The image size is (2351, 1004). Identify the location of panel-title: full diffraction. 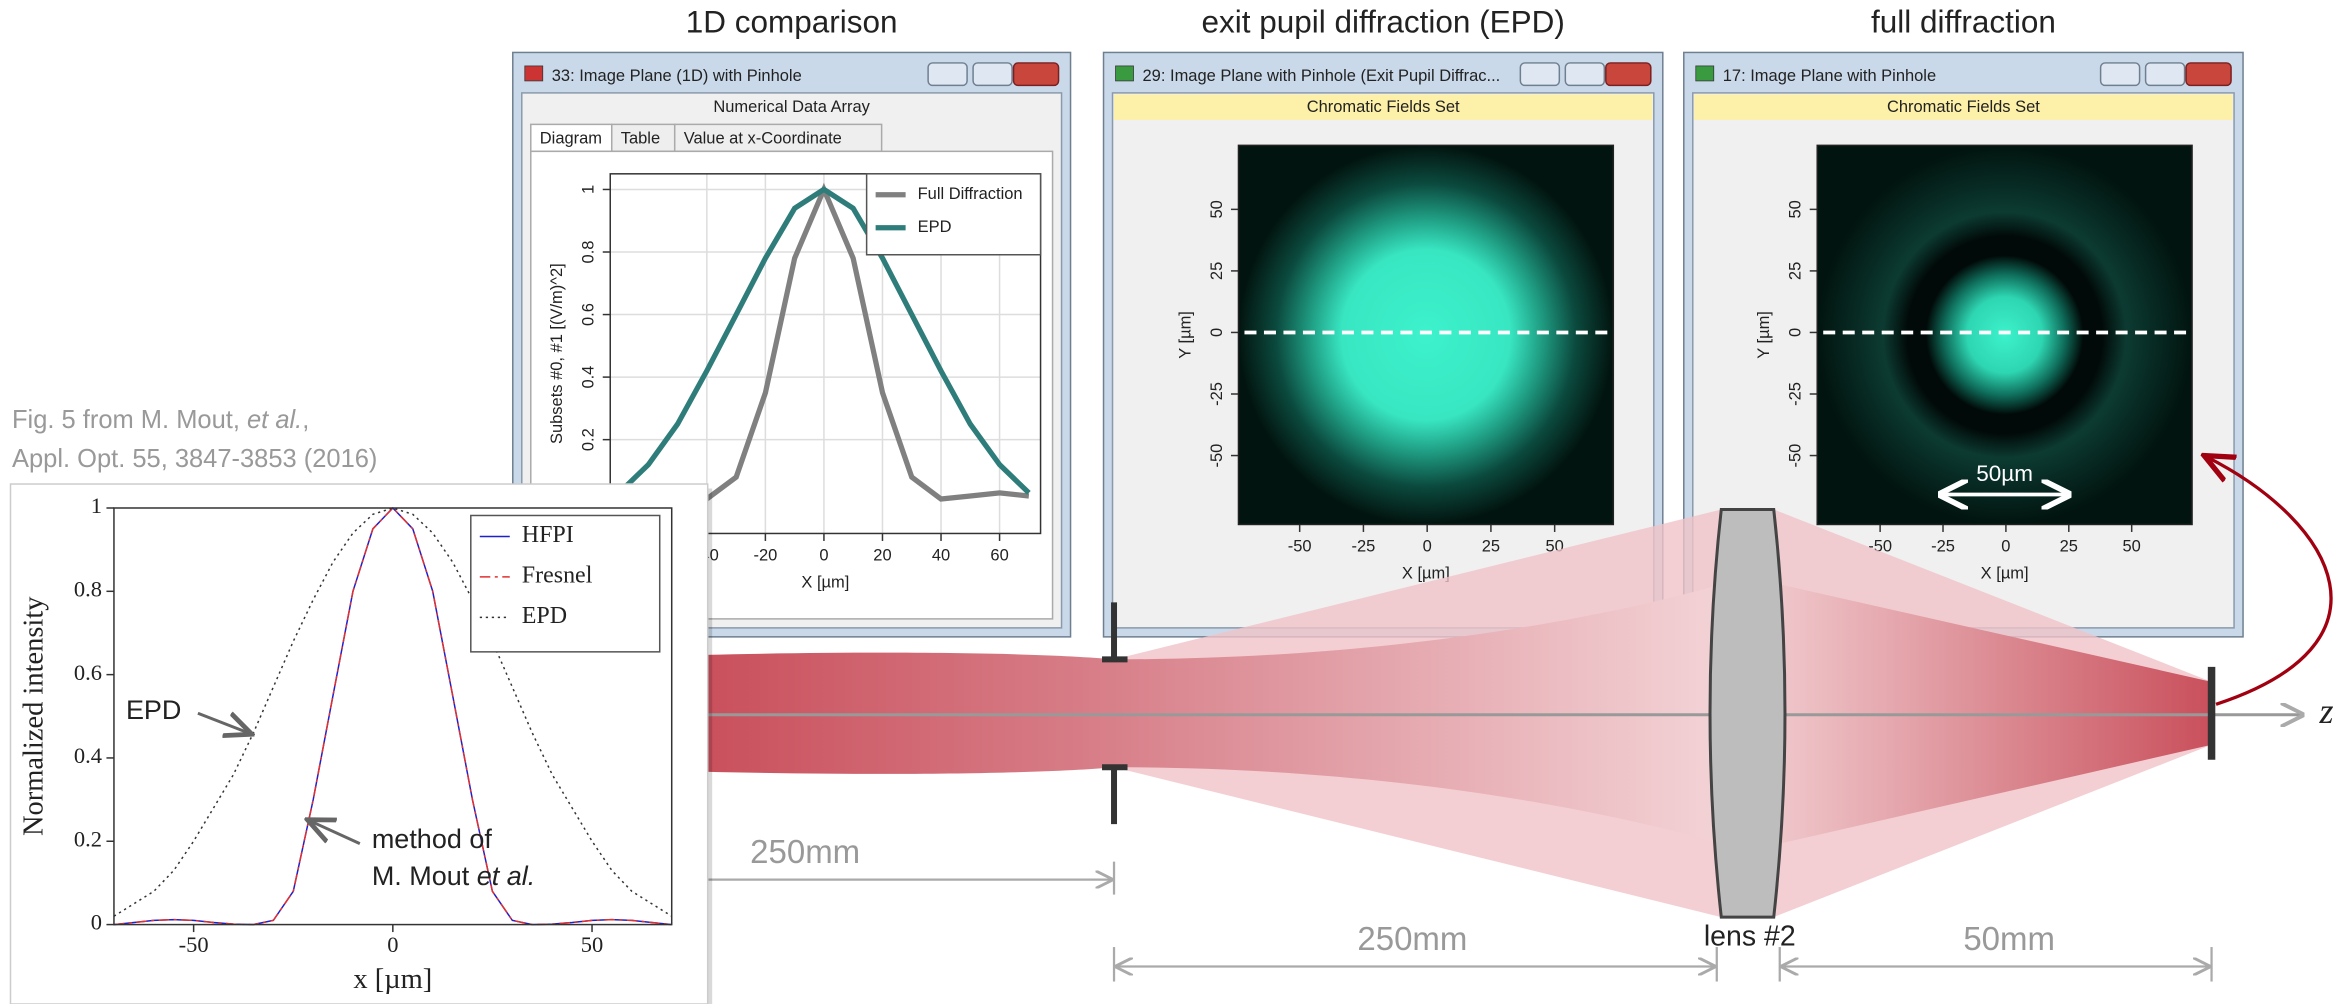
(1963, 21).